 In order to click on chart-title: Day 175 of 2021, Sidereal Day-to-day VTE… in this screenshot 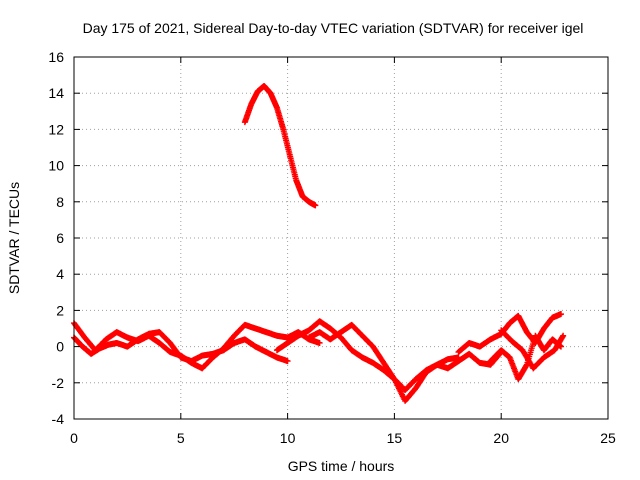, I will do `click(333, 28)`.